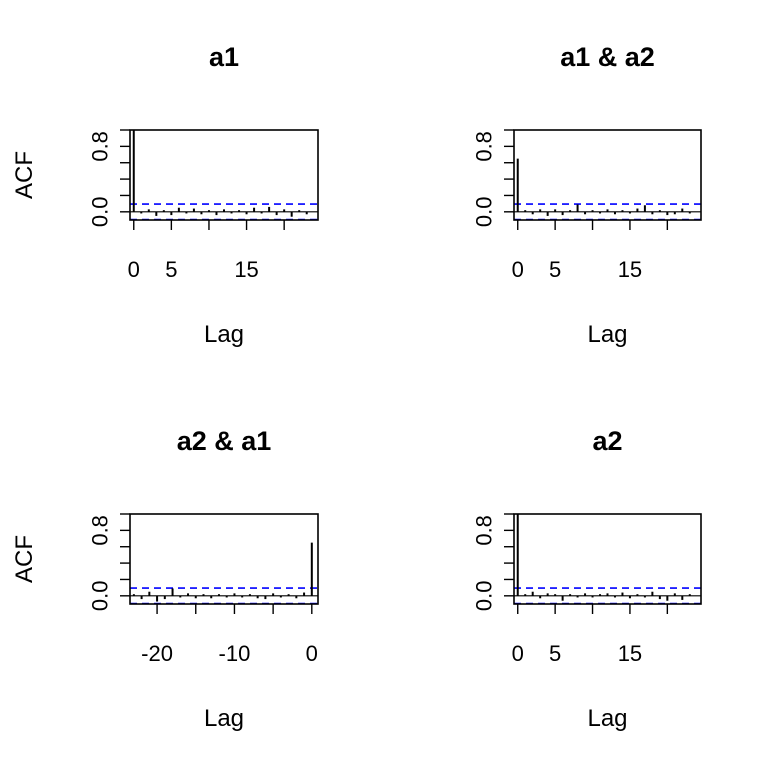 Image resolution: width=768 pixels, height=768 pixels. I want to click on panel-title: a2, so click(607, 441).